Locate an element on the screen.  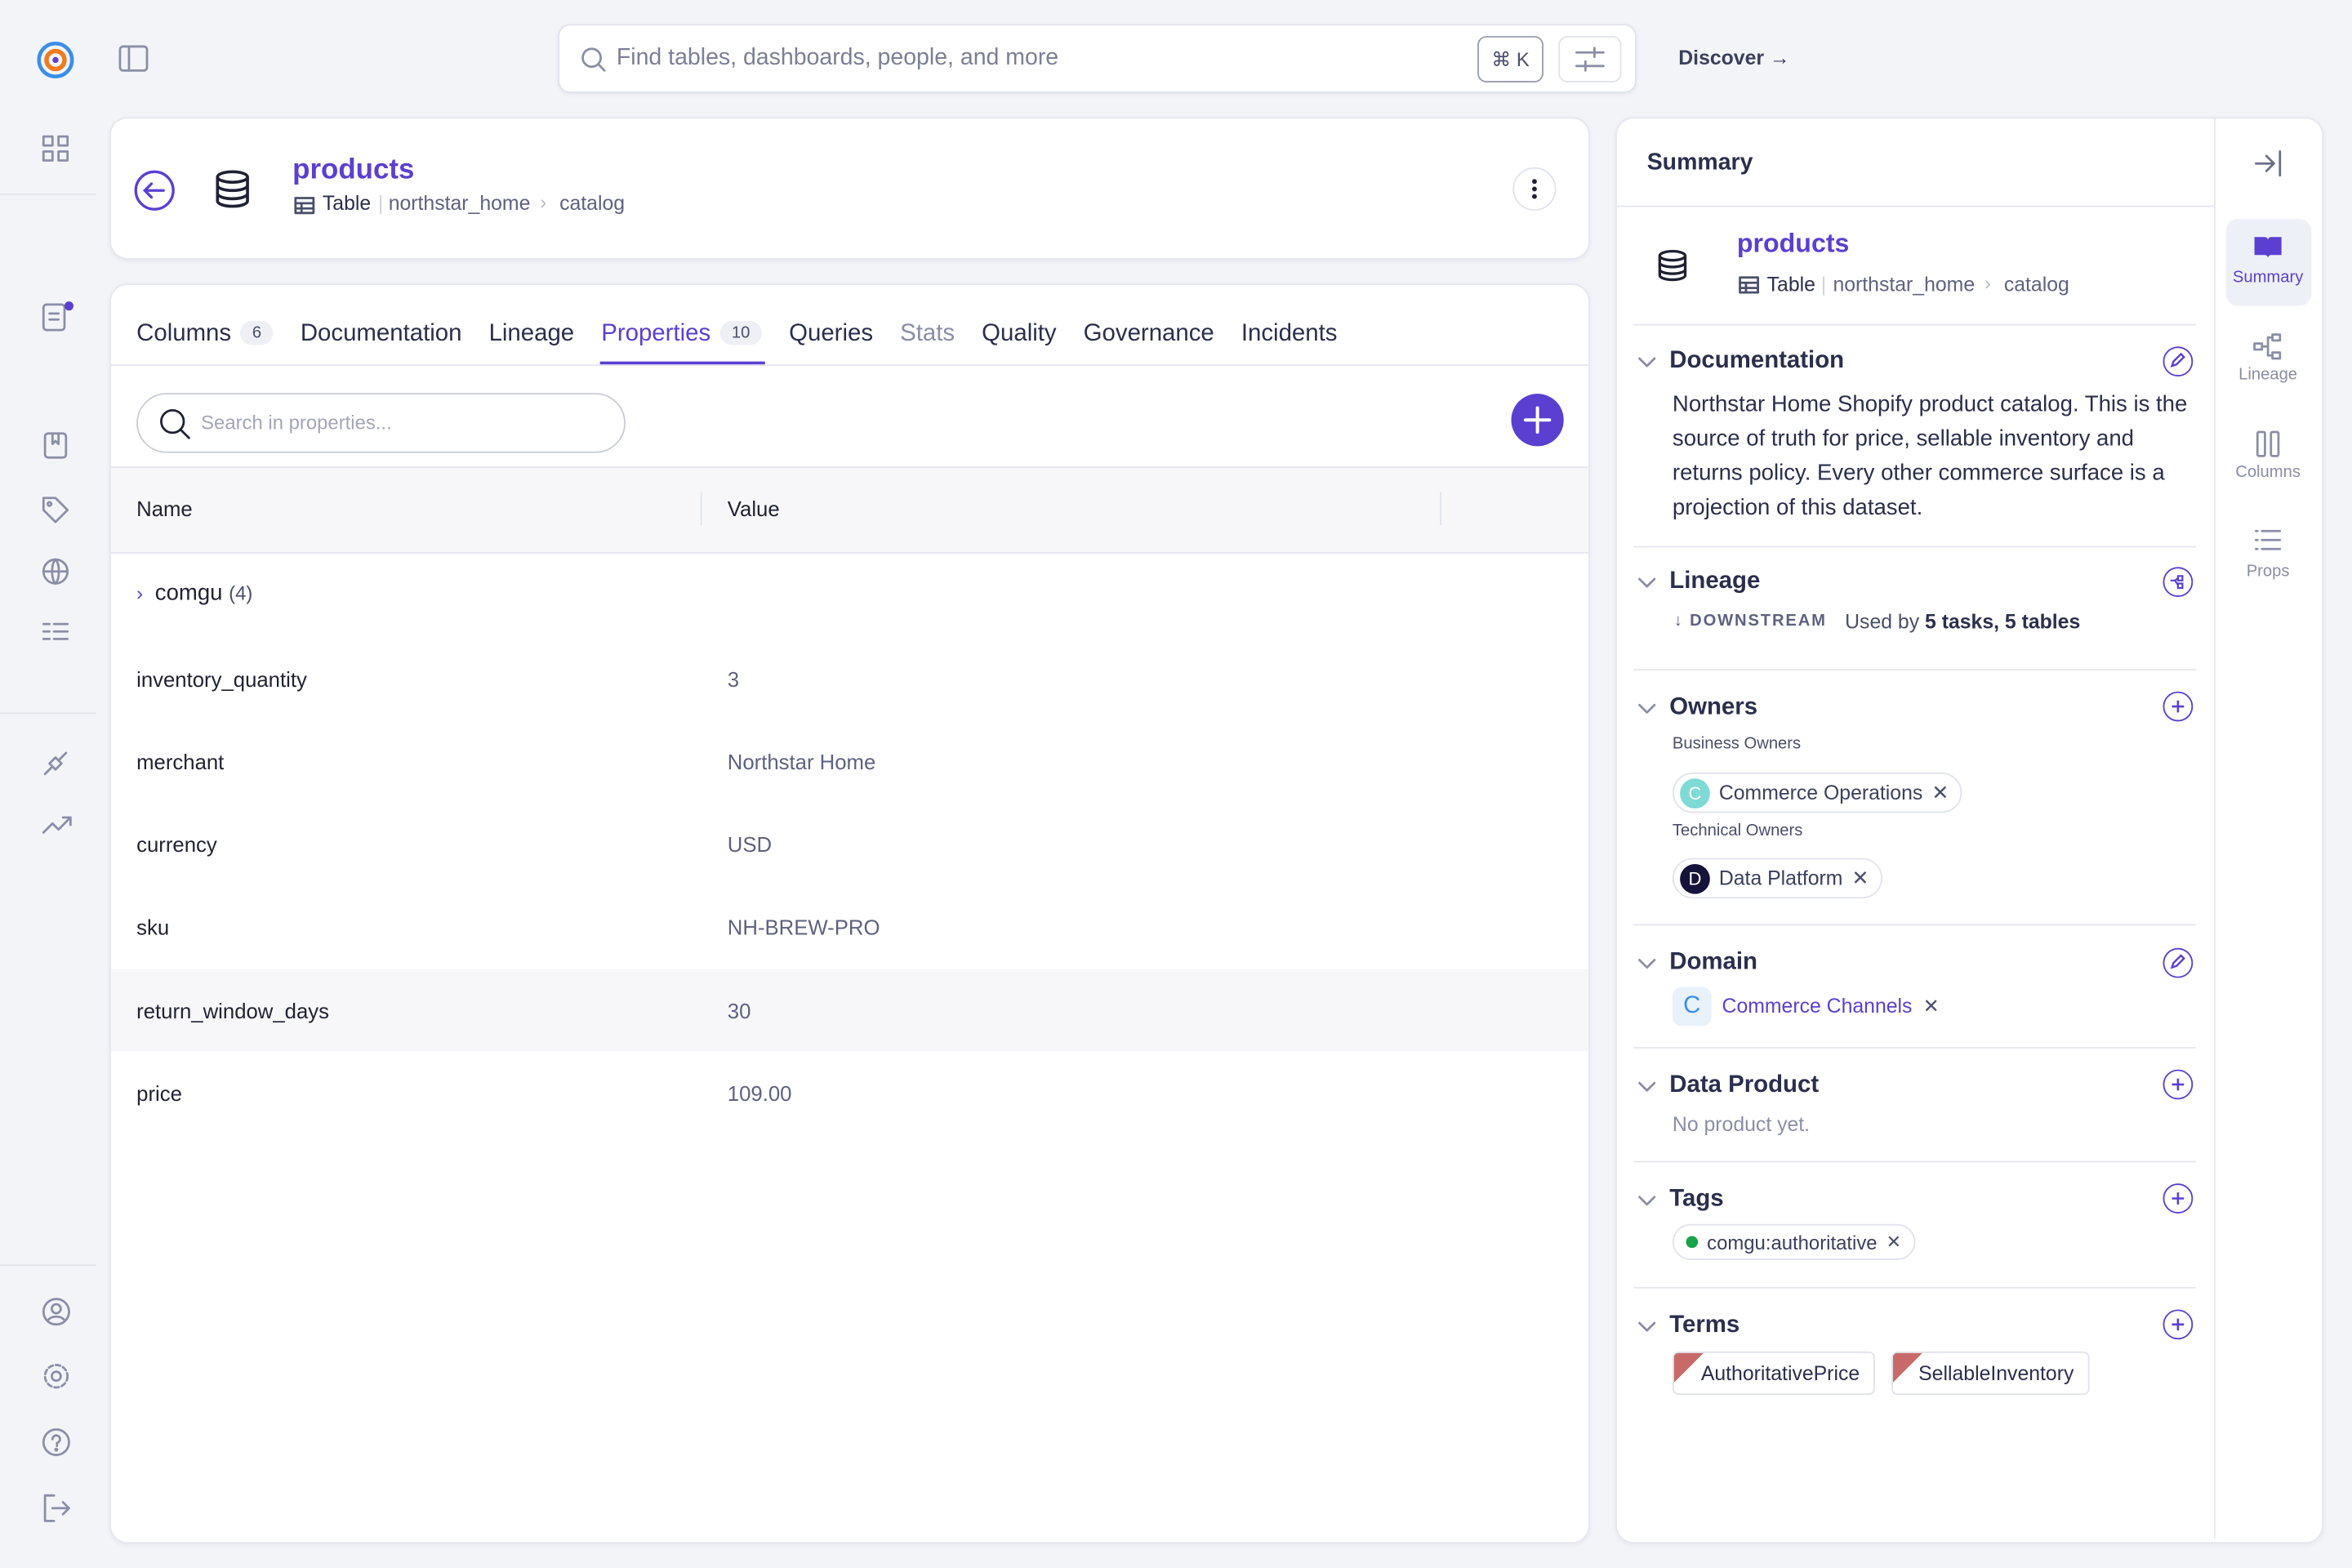
filter-button is located at coordinates (1590, 59).